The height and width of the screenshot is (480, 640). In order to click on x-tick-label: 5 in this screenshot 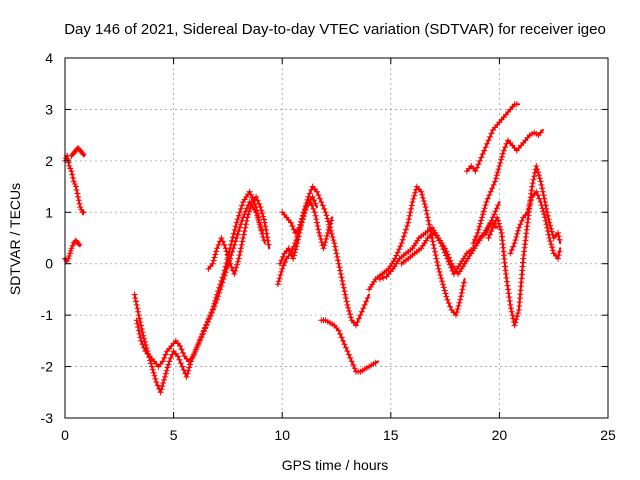, I will do `click(174, 435)`.